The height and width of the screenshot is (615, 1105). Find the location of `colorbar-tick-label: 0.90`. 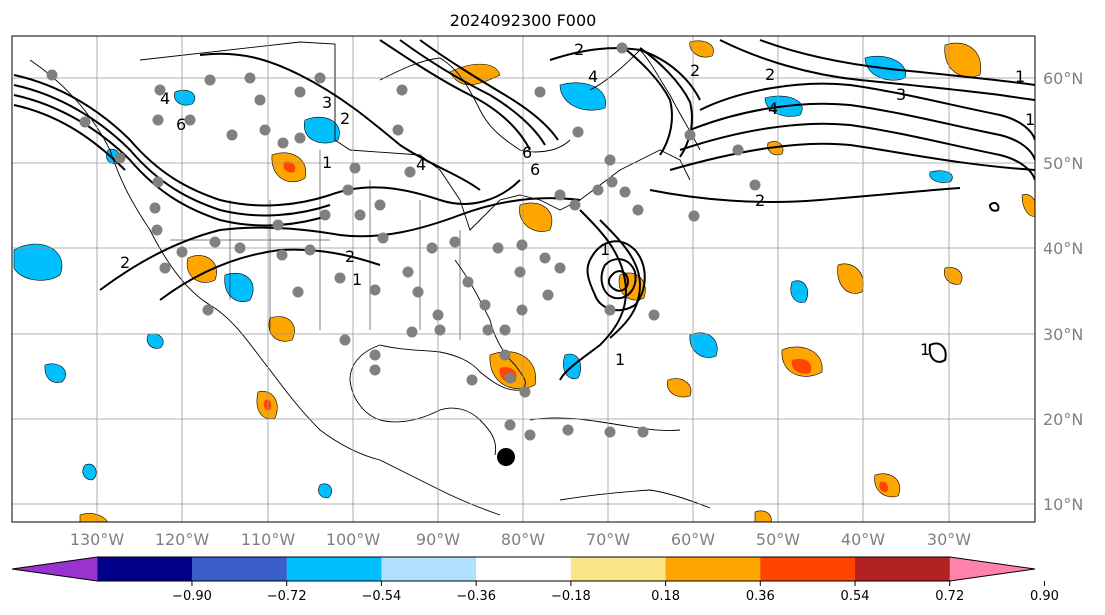

colorbar-tick-label: 0.90 is located at coordinates (1044, 596).